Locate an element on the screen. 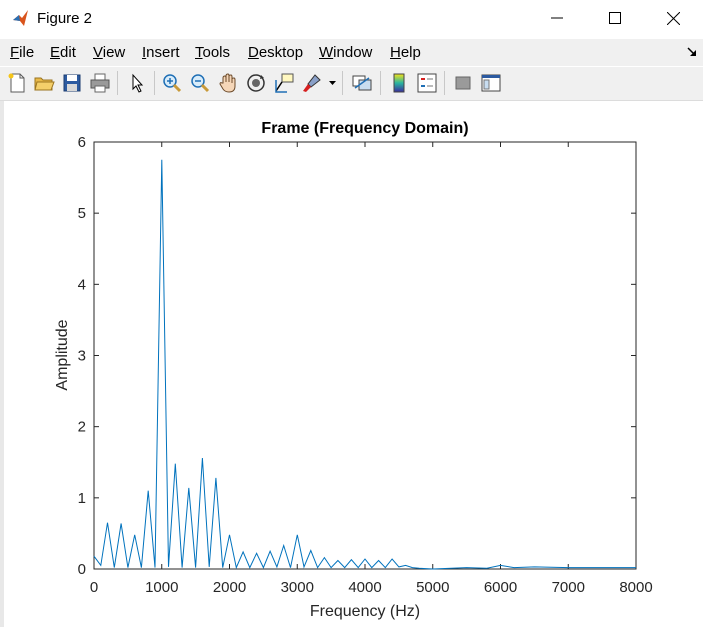 This screenshot has width=703, height=632. y-axis-label: Amplitude is located at coordinates (62, 354).